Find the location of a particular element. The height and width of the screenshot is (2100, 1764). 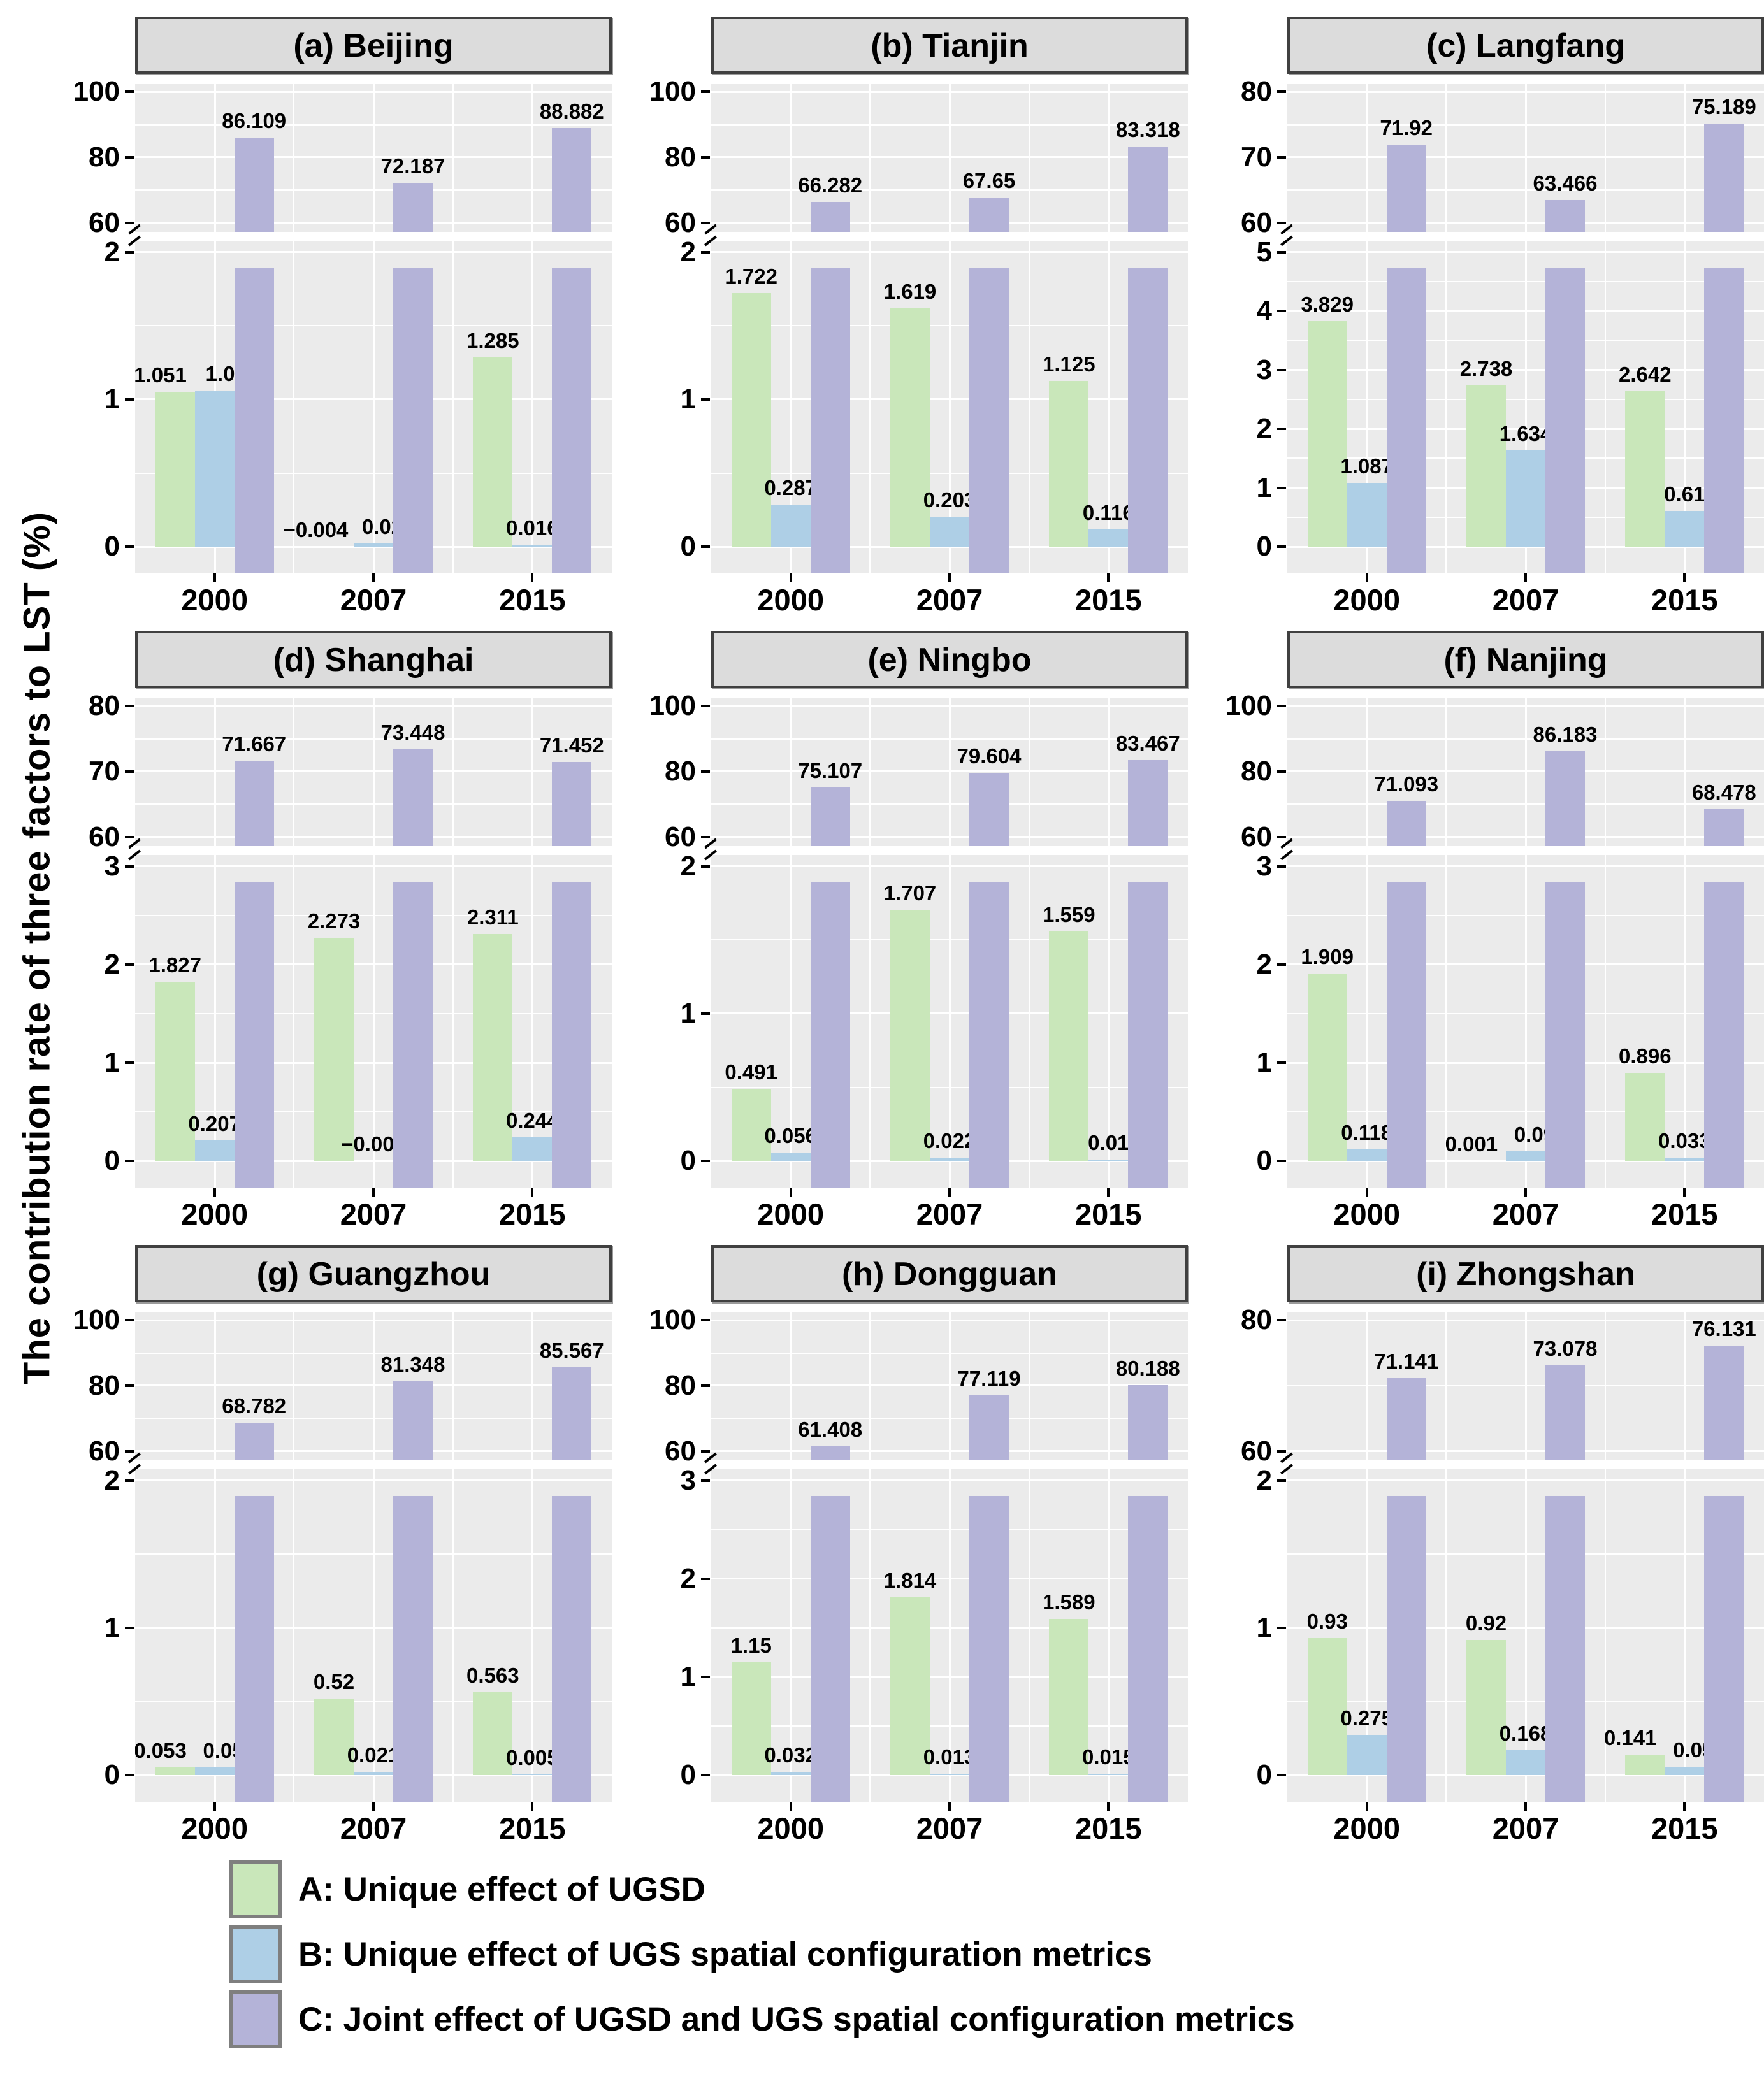

lower-segment: 0.053 0.52 0.563 0.053 0.021 0.005 is located at coordinates (373, 1635).